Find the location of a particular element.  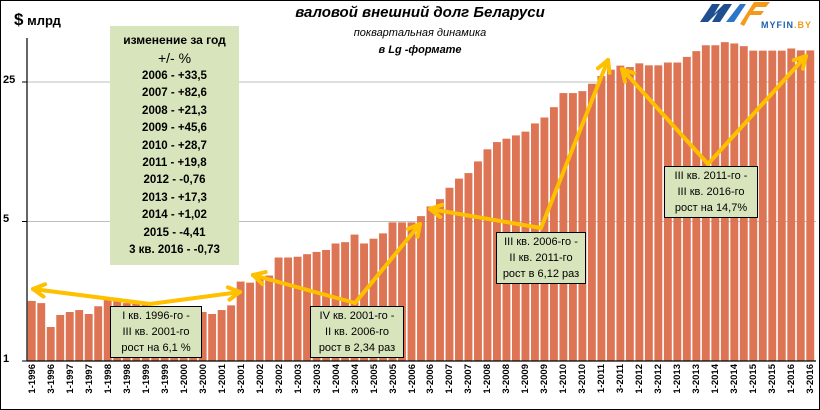

bar-4-2004 is located at coordinates (364, 302).